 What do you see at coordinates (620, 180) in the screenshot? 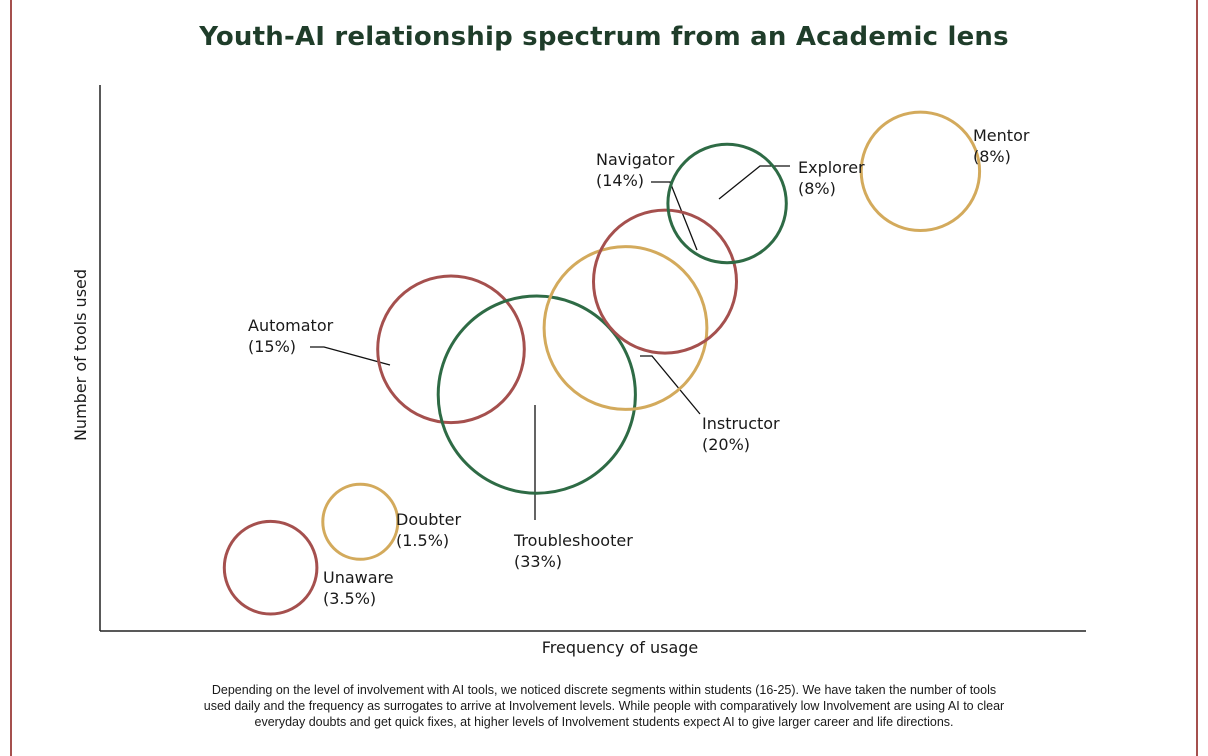
I see `label-navigator-share: (14%)` at bounding box center [620, 180].